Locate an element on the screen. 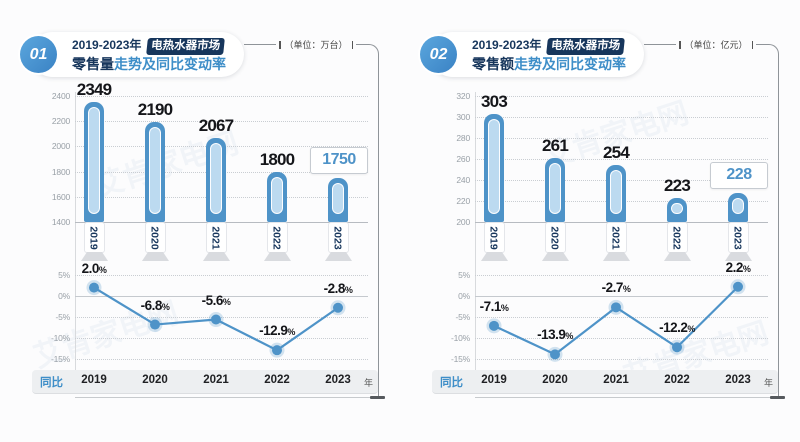 The height and width of the screenshot is (442, 800). year-pedestal: 2022 is located at coordinates (677, 237).